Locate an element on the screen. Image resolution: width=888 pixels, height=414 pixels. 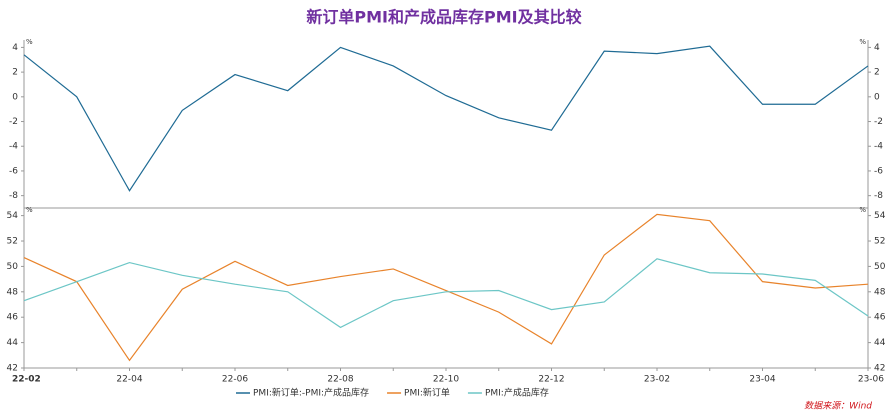
legend-label: PMI:新订单 is located at coordinates (427, 393).